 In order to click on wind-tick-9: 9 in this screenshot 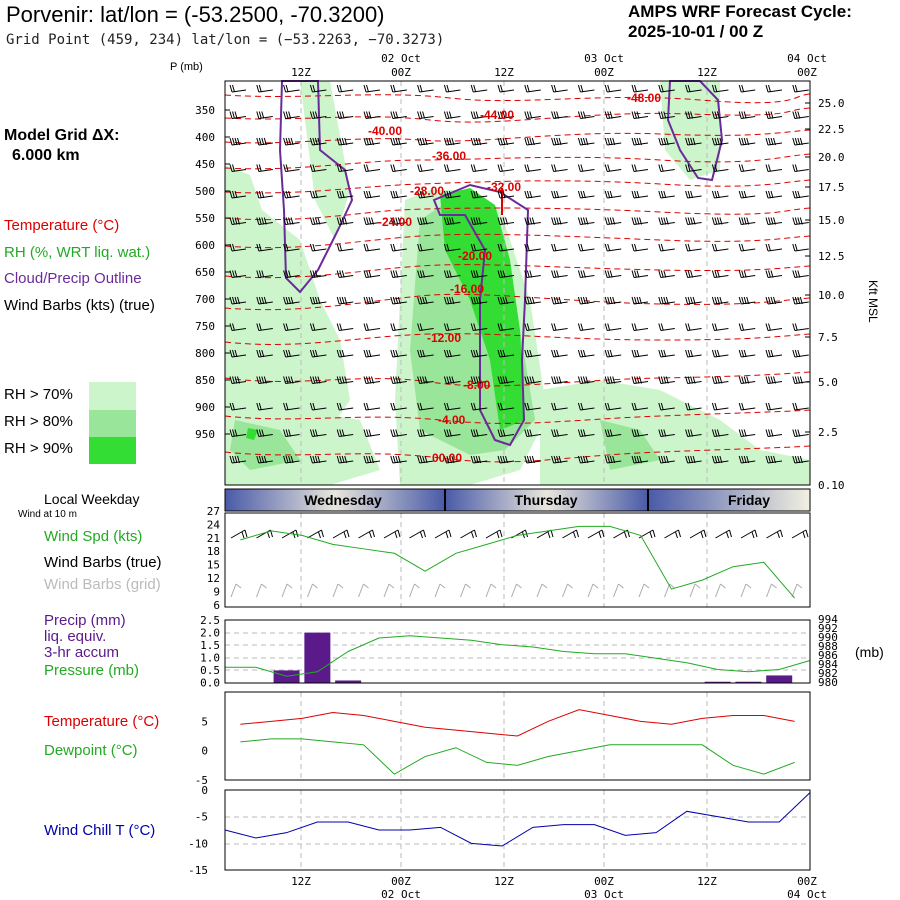, I will do `click(216, 591)`.